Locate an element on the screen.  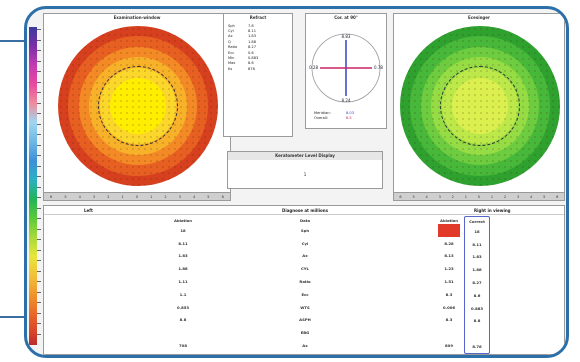
table-cell: 1.1 is located at coordinates (183, 294).